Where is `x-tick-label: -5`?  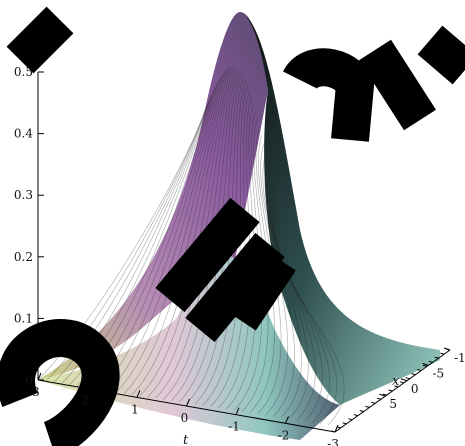
x-tick-label: -5 is located at coordinates (438, 373).